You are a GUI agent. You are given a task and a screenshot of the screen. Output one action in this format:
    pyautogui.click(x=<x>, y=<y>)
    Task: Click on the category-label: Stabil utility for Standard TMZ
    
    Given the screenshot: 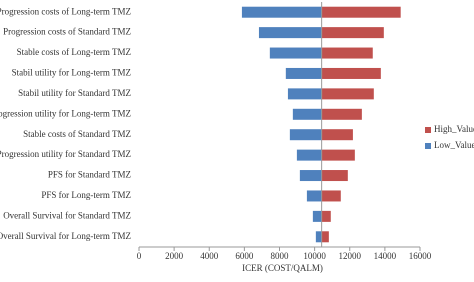 What is the action you would take?
    pyautogui.click(x=74, y=93)
    